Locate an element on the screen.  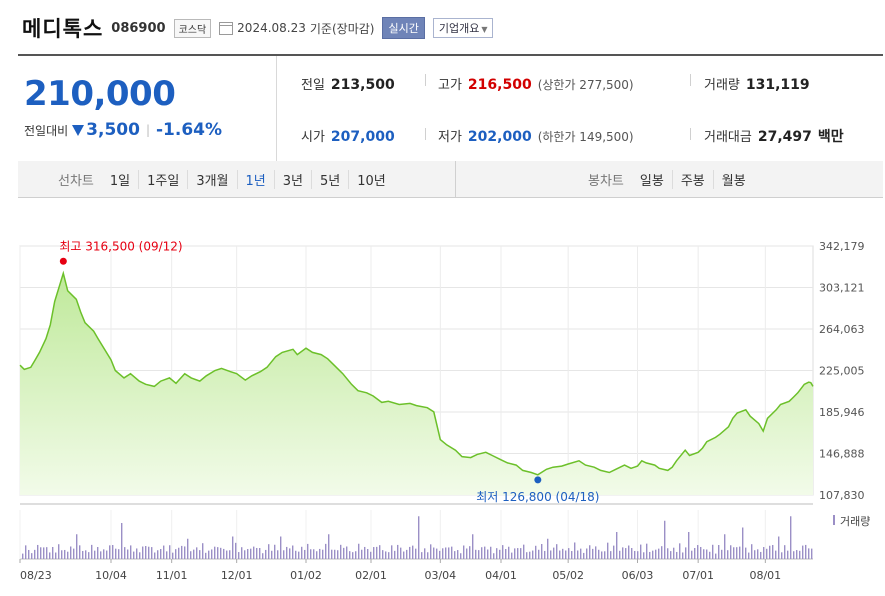
period-3y: 3년 is located at coordinates (292, 179).